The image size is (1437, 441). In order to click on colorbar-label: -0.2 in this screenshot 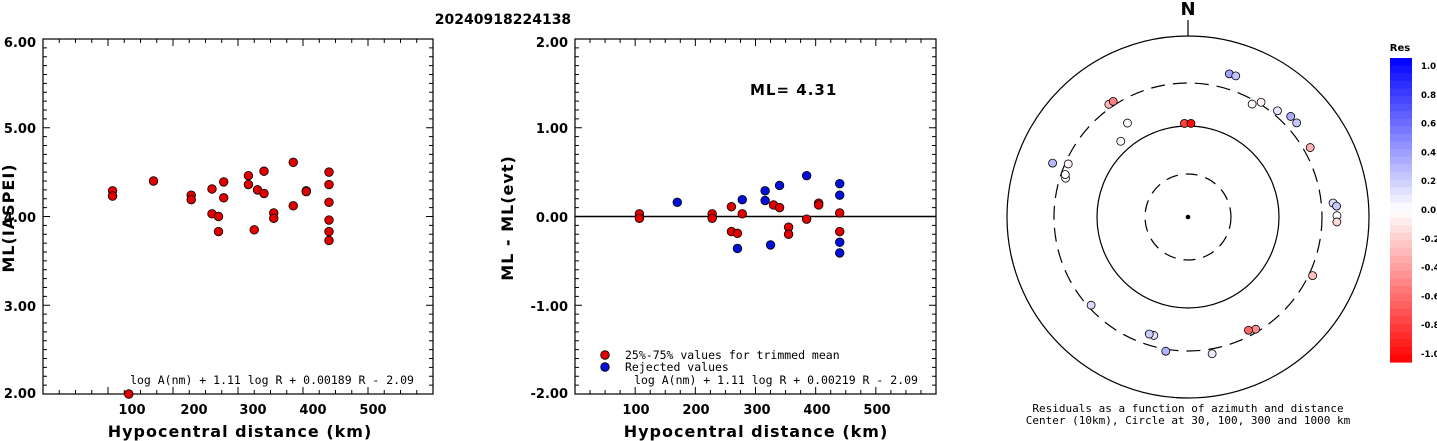, I will do `click(1429, 240)`.